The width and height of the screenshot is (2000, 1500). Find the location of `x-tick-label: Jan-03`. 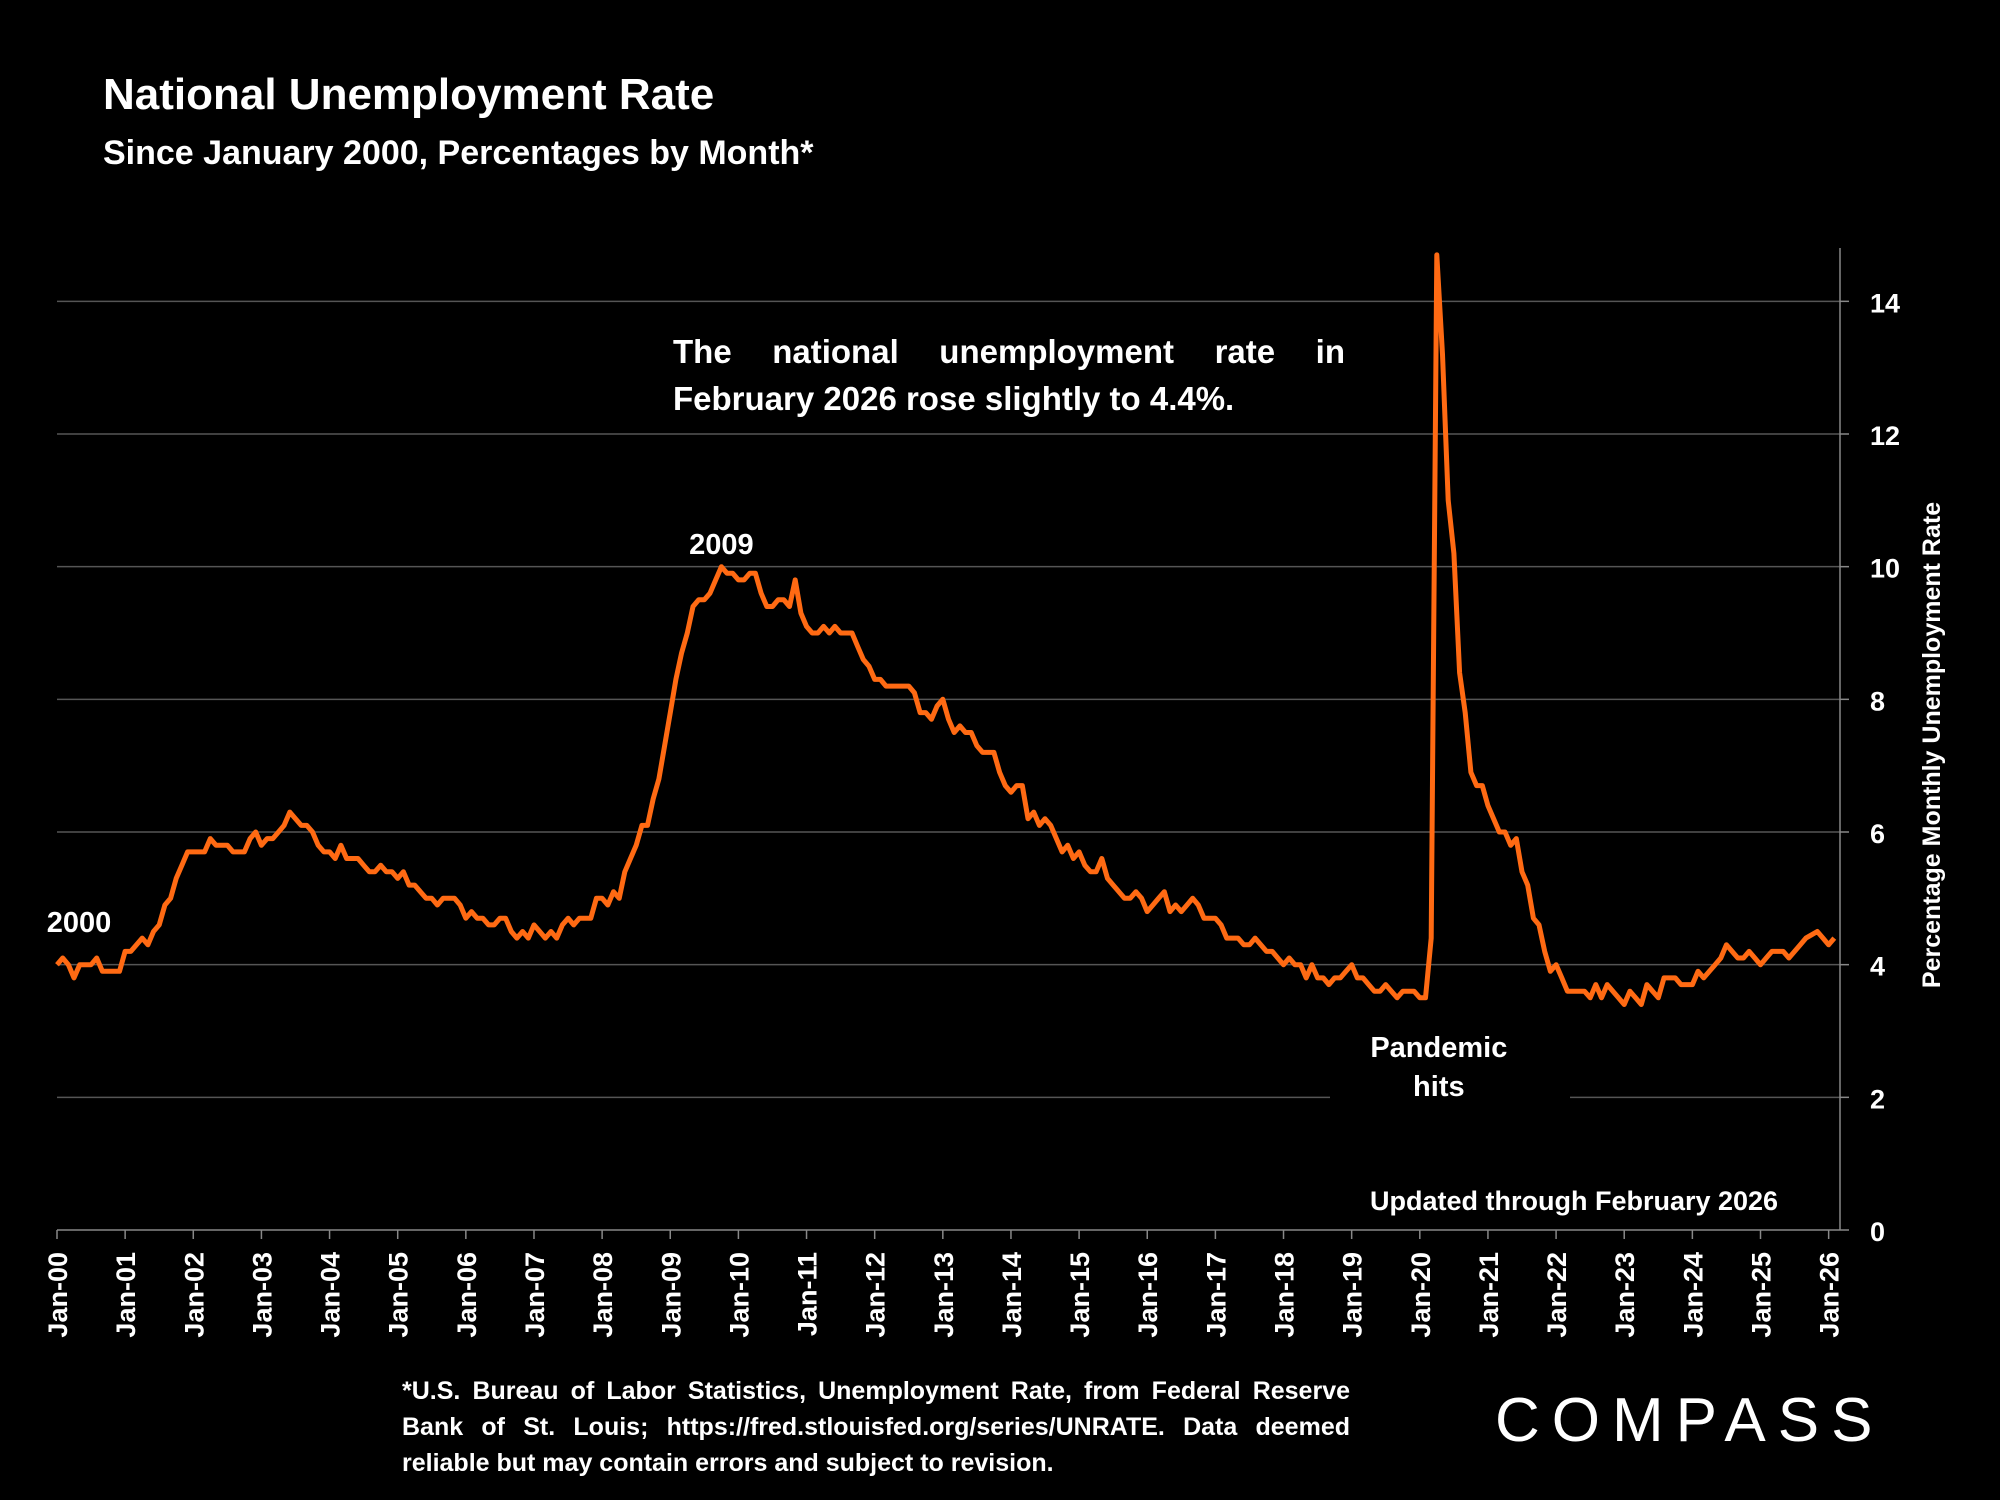

x-tick-label: Jan-03 is located at coordinates (262, 1295).